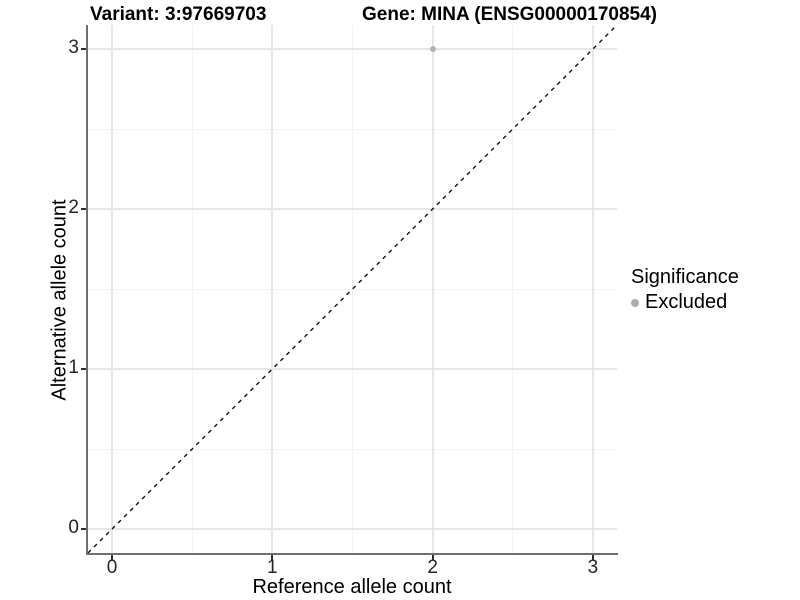 The height and width of the screenshot is (600, 800). I want to click on y-tick-label: 1, so click(73, 367).